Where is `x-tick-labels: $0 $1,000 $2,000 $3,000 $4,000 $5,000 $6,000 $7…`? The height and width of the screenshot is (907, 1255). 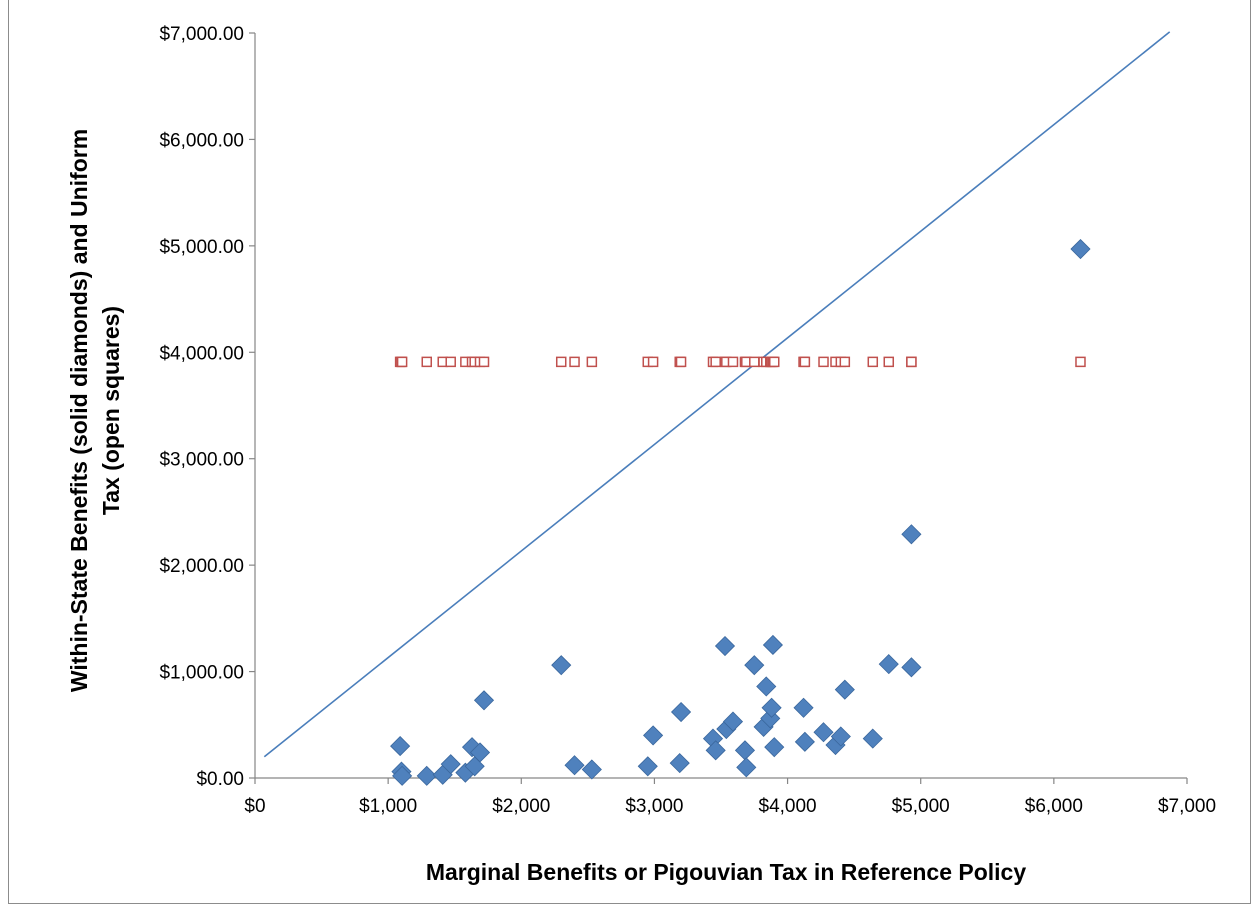
x-tick-labels: $0 $1,000 $2,000 $3,000 $4,000 $5,000 $6,000 $7… is located at coordinates (730, 806).